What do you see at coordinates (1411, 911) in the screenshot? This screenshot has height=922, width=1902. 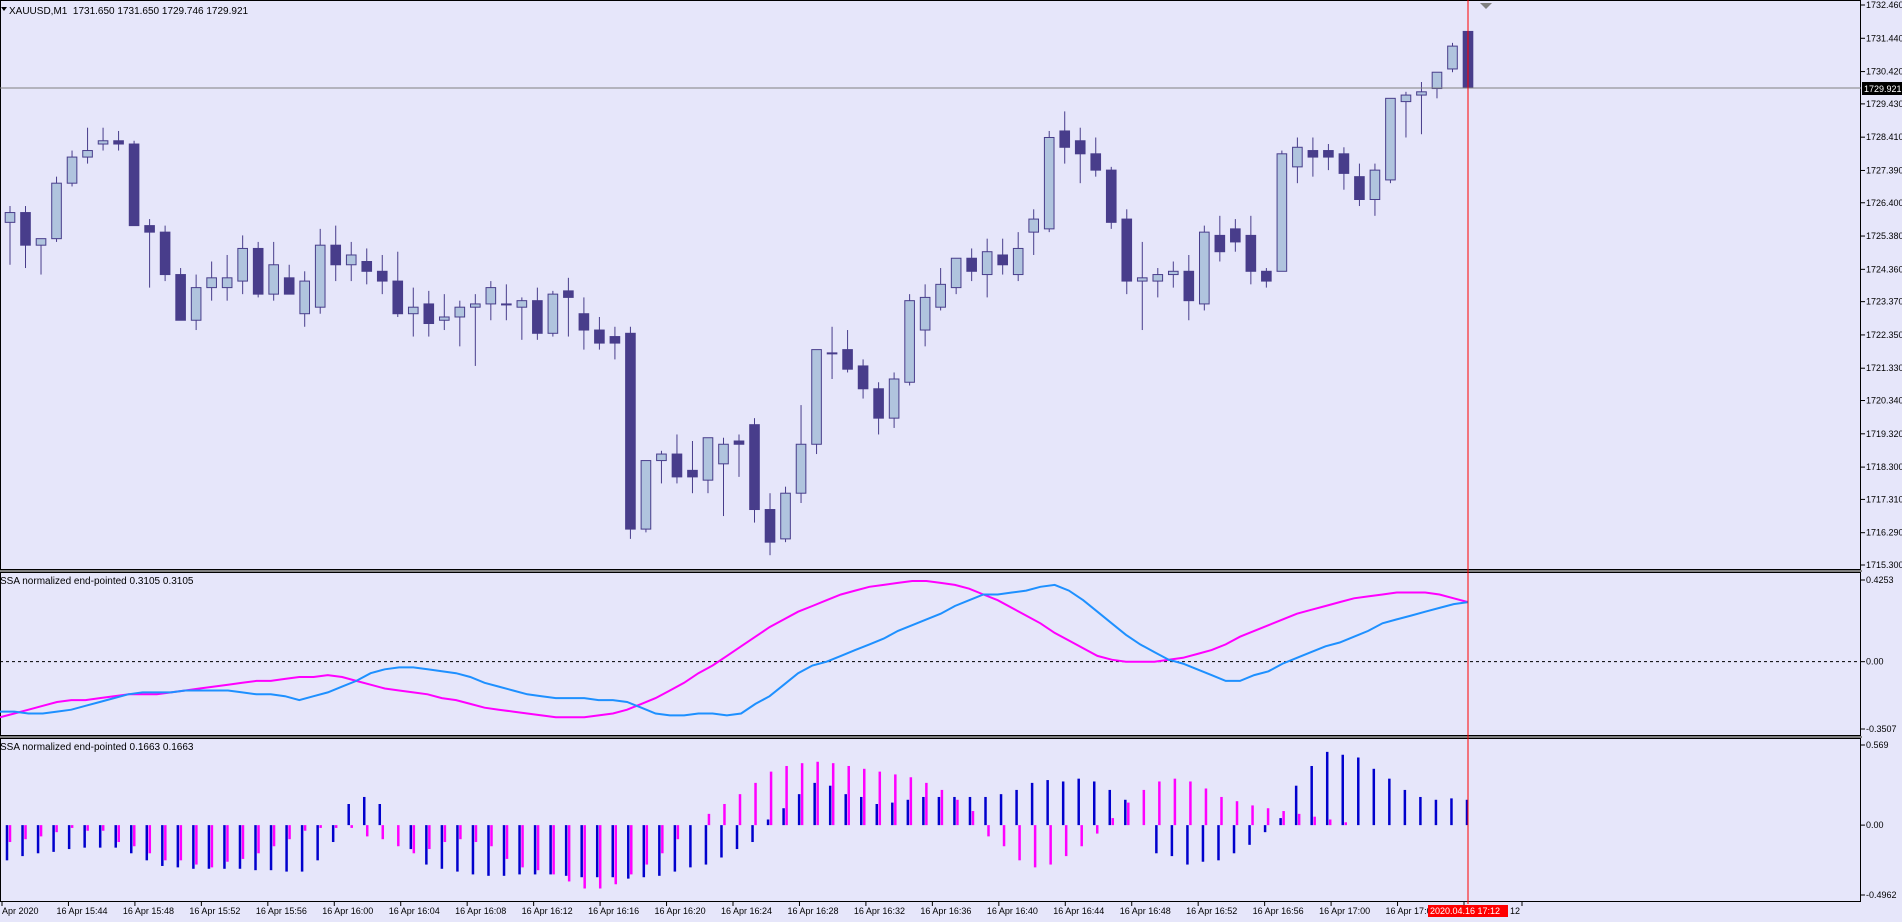 I see `time-tick-label: 16 Apr 17:04` at bounding box center [1411, 911].